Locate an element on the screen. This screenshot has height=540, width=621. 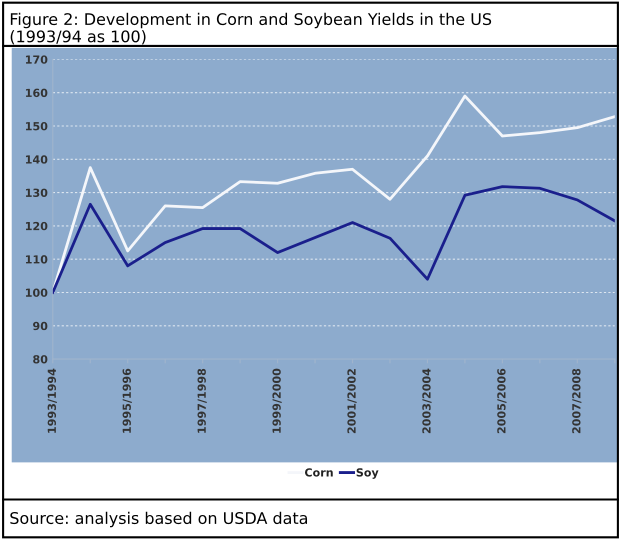
y-tick-label: 80 is located at coordinates (40, 359).